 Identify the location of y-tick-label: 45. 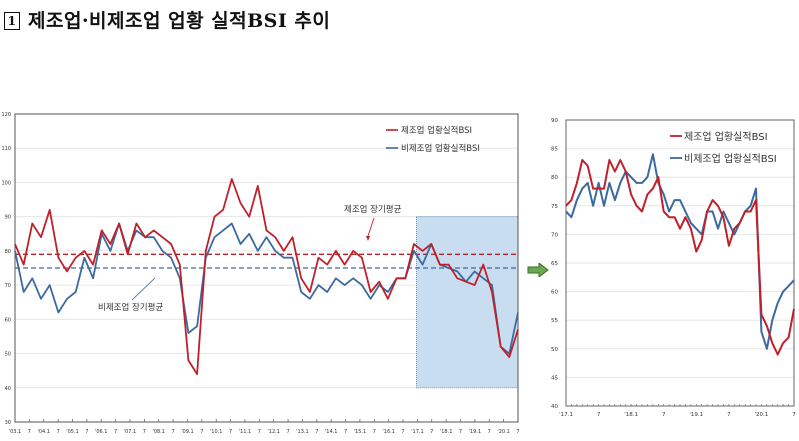
(554, 378).